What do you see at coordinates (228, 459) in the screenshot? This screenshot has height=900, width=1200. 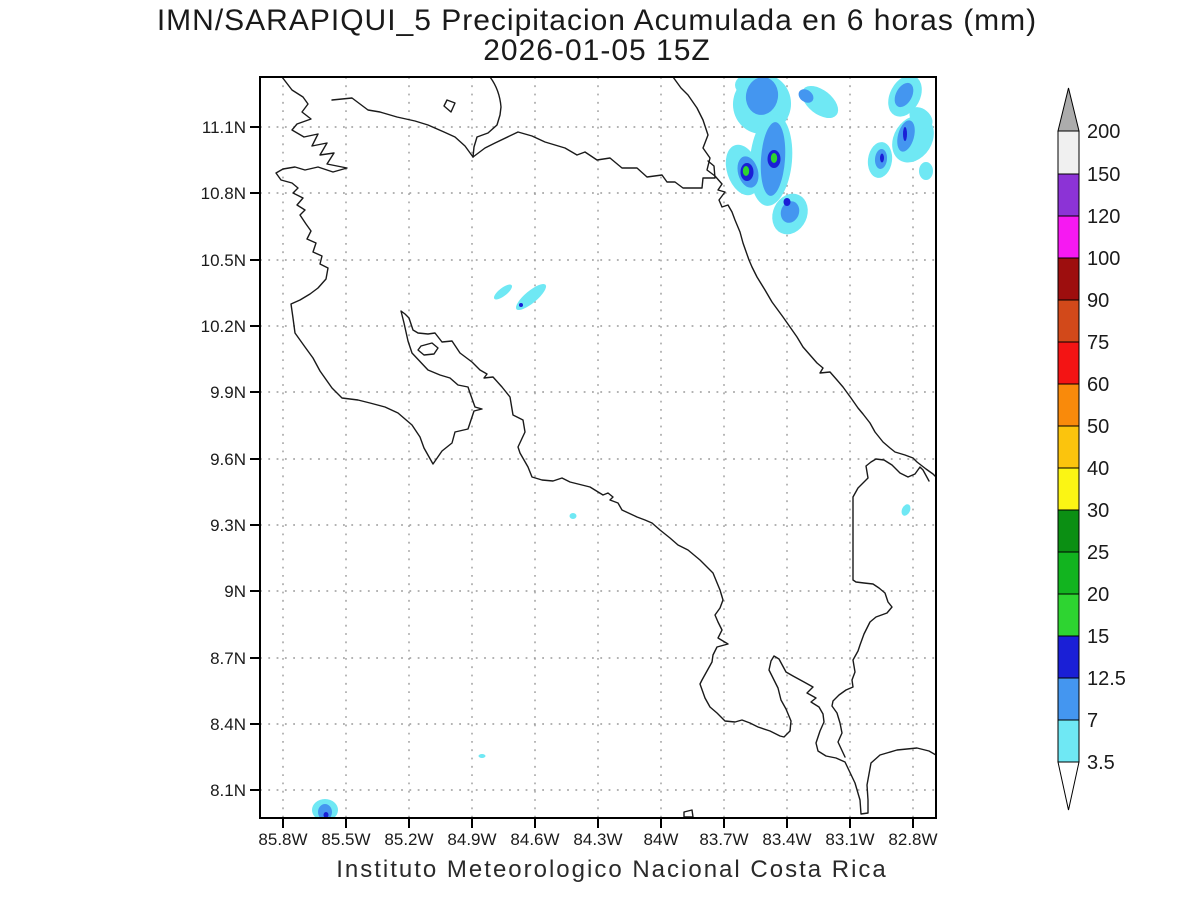 I see `lat-tick-label: 9.6N` at bounding box center [228, 459].